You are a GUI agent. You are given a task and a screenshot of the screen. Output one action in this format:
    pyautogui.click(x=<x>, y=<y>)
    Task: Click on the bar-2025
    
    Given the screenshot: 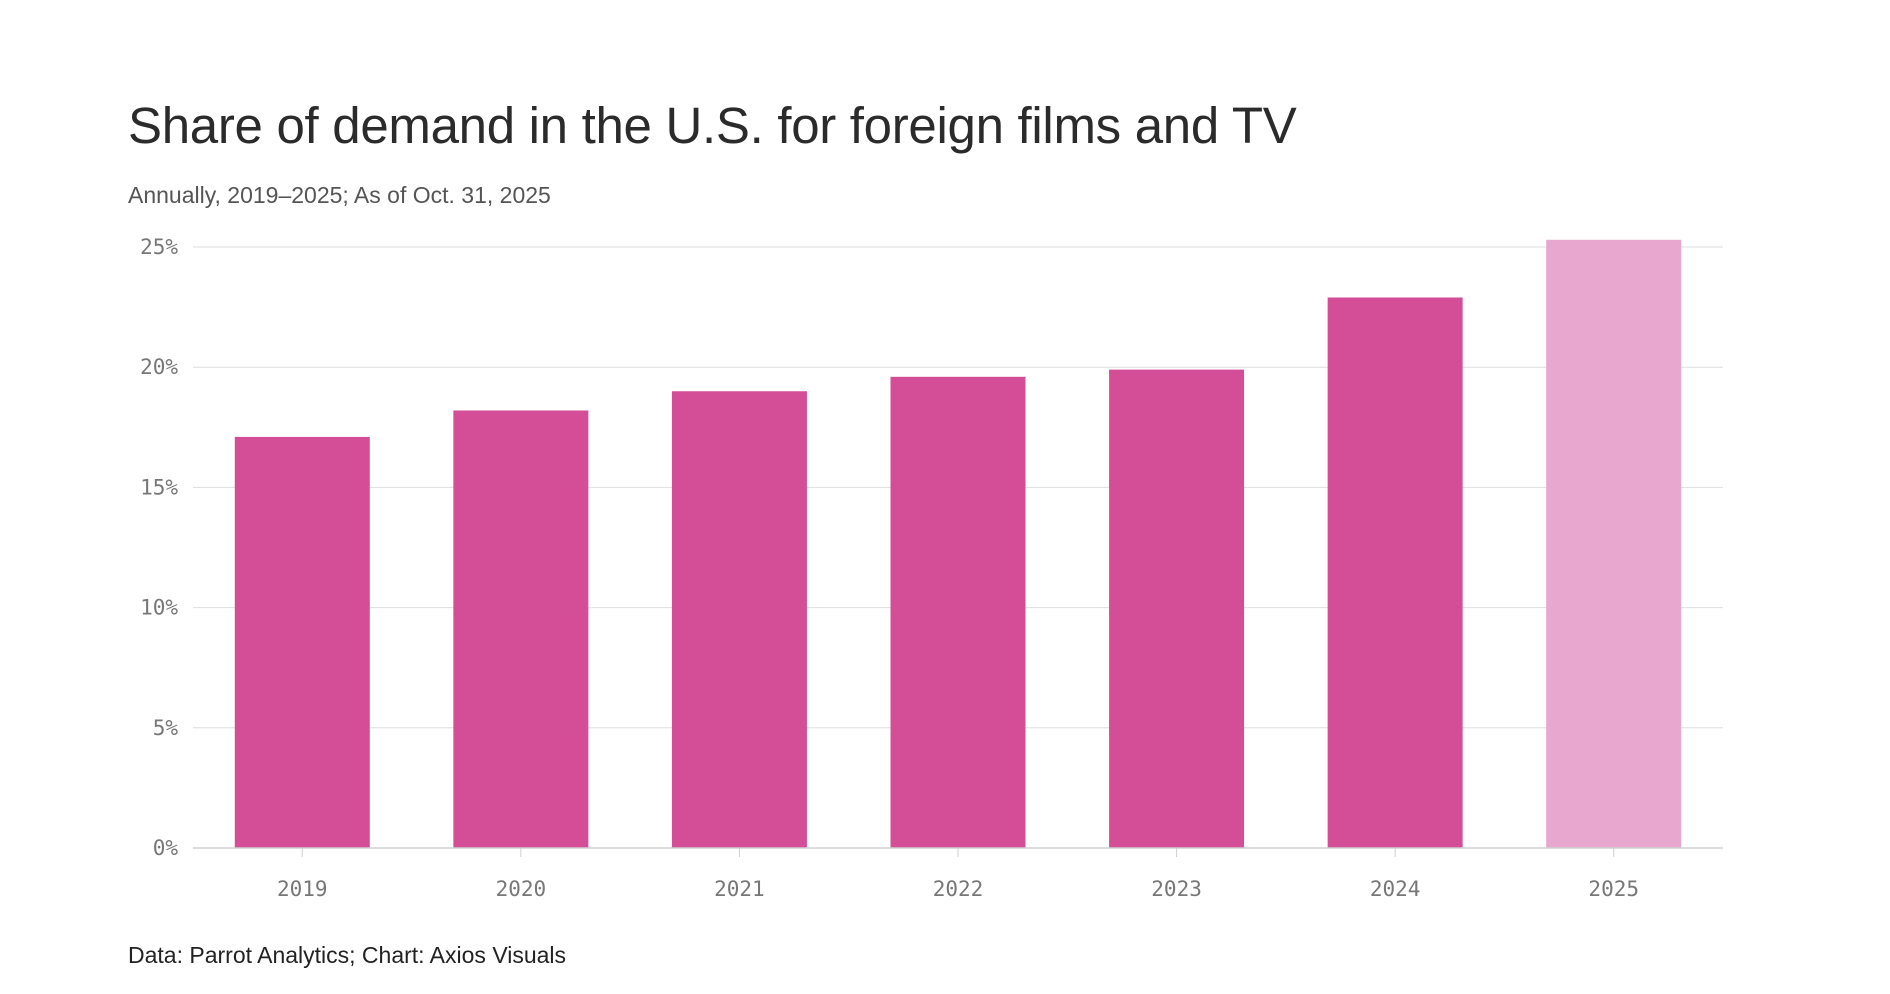 What is the action you would take?
    pyautogui.click(x=1614, y=544)
    